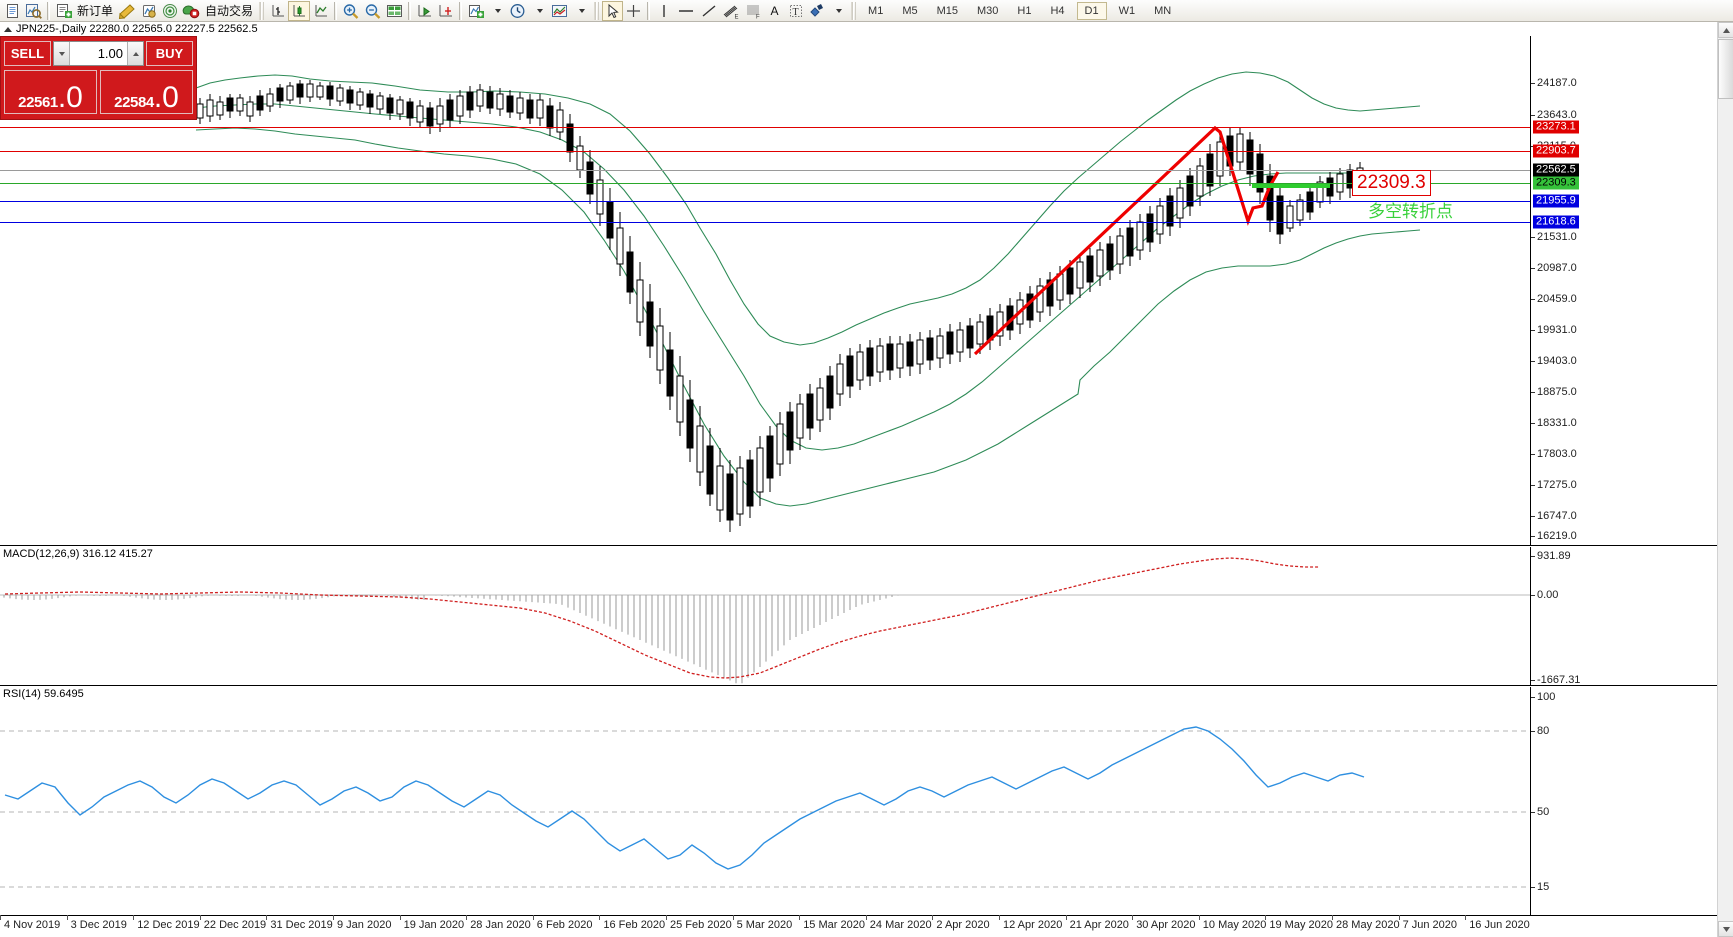 The image size is (1733, 937). What do you see at coordinates (1556, 170) in the screenshot?
I see `price-level-label: 22562.5` at bounding box center [1556, 170].